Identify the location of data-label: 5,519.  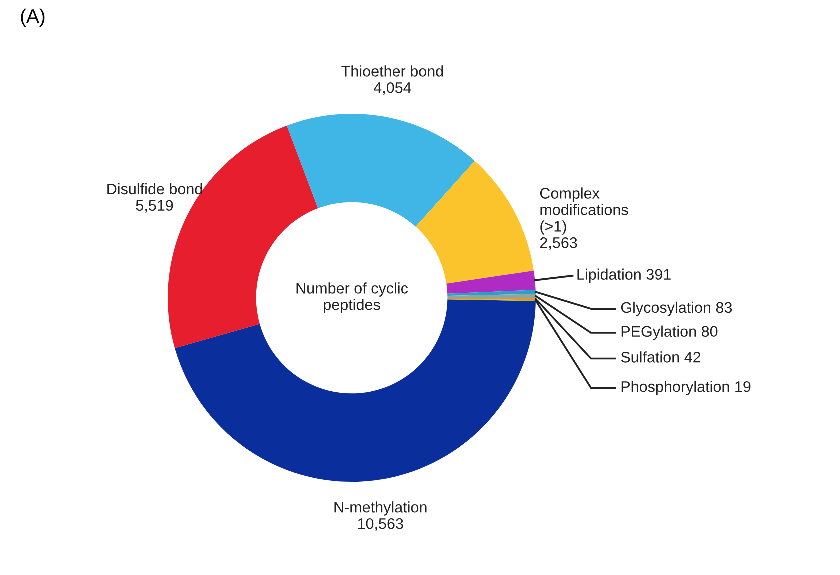
(155, 206).